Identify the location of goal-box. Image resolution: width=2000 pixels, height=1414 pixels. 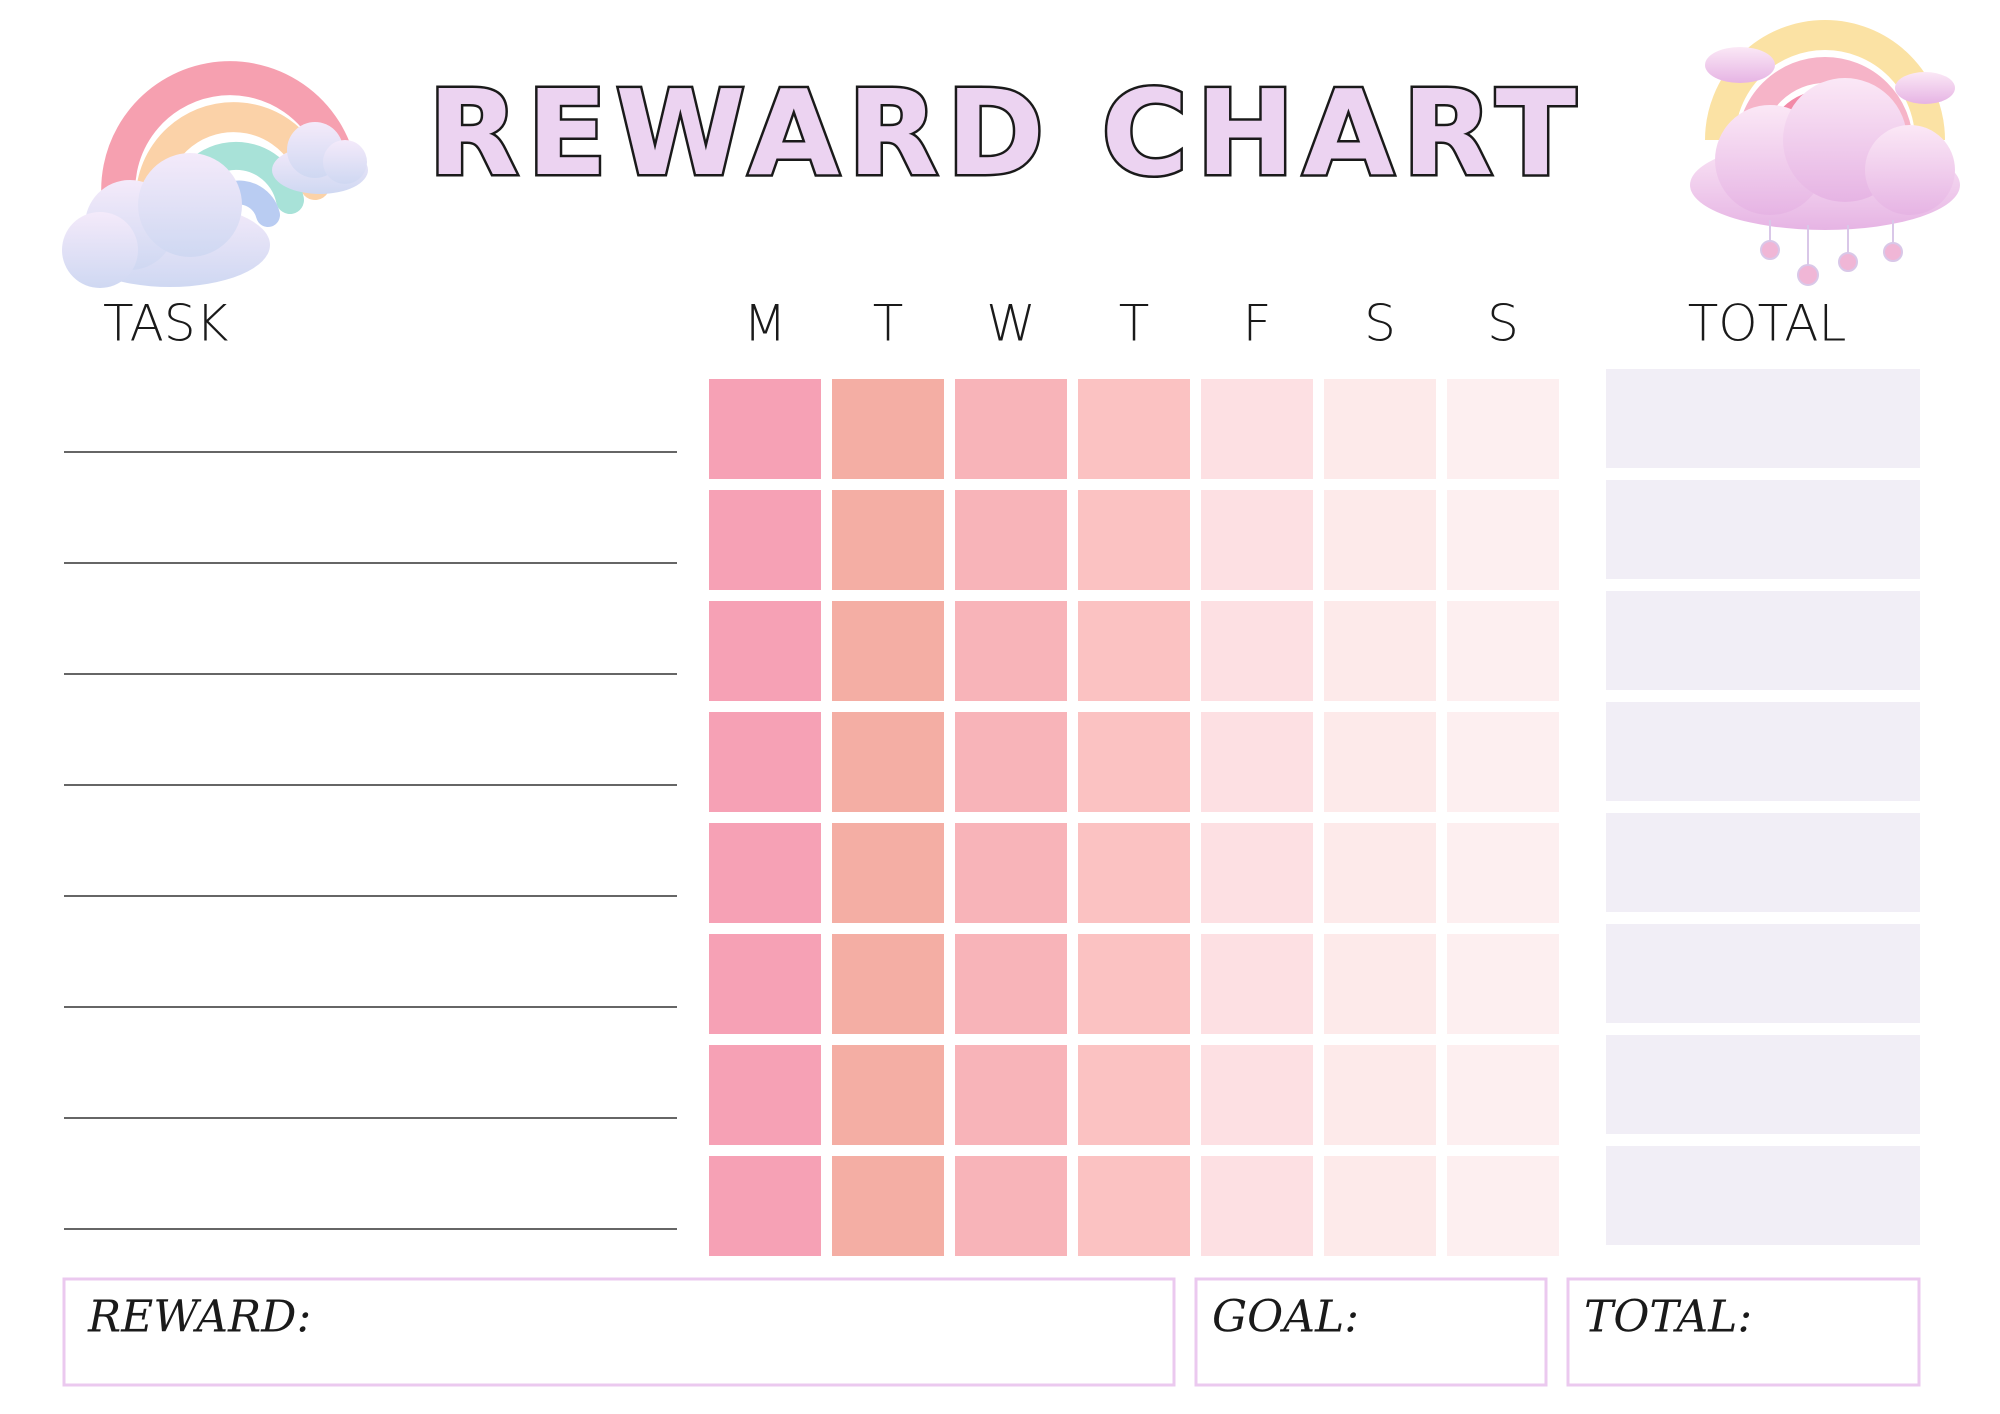
(1371, 1332).